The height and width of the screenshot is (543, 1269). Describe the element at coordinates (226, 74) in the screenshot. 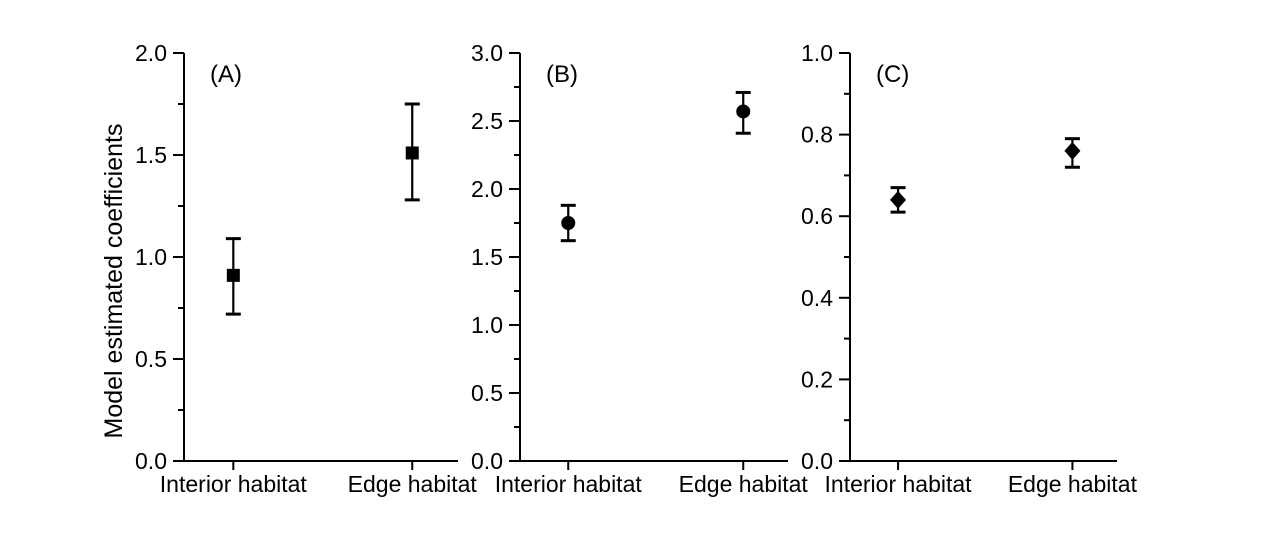

I see `panel-letter: (A)` at that location.